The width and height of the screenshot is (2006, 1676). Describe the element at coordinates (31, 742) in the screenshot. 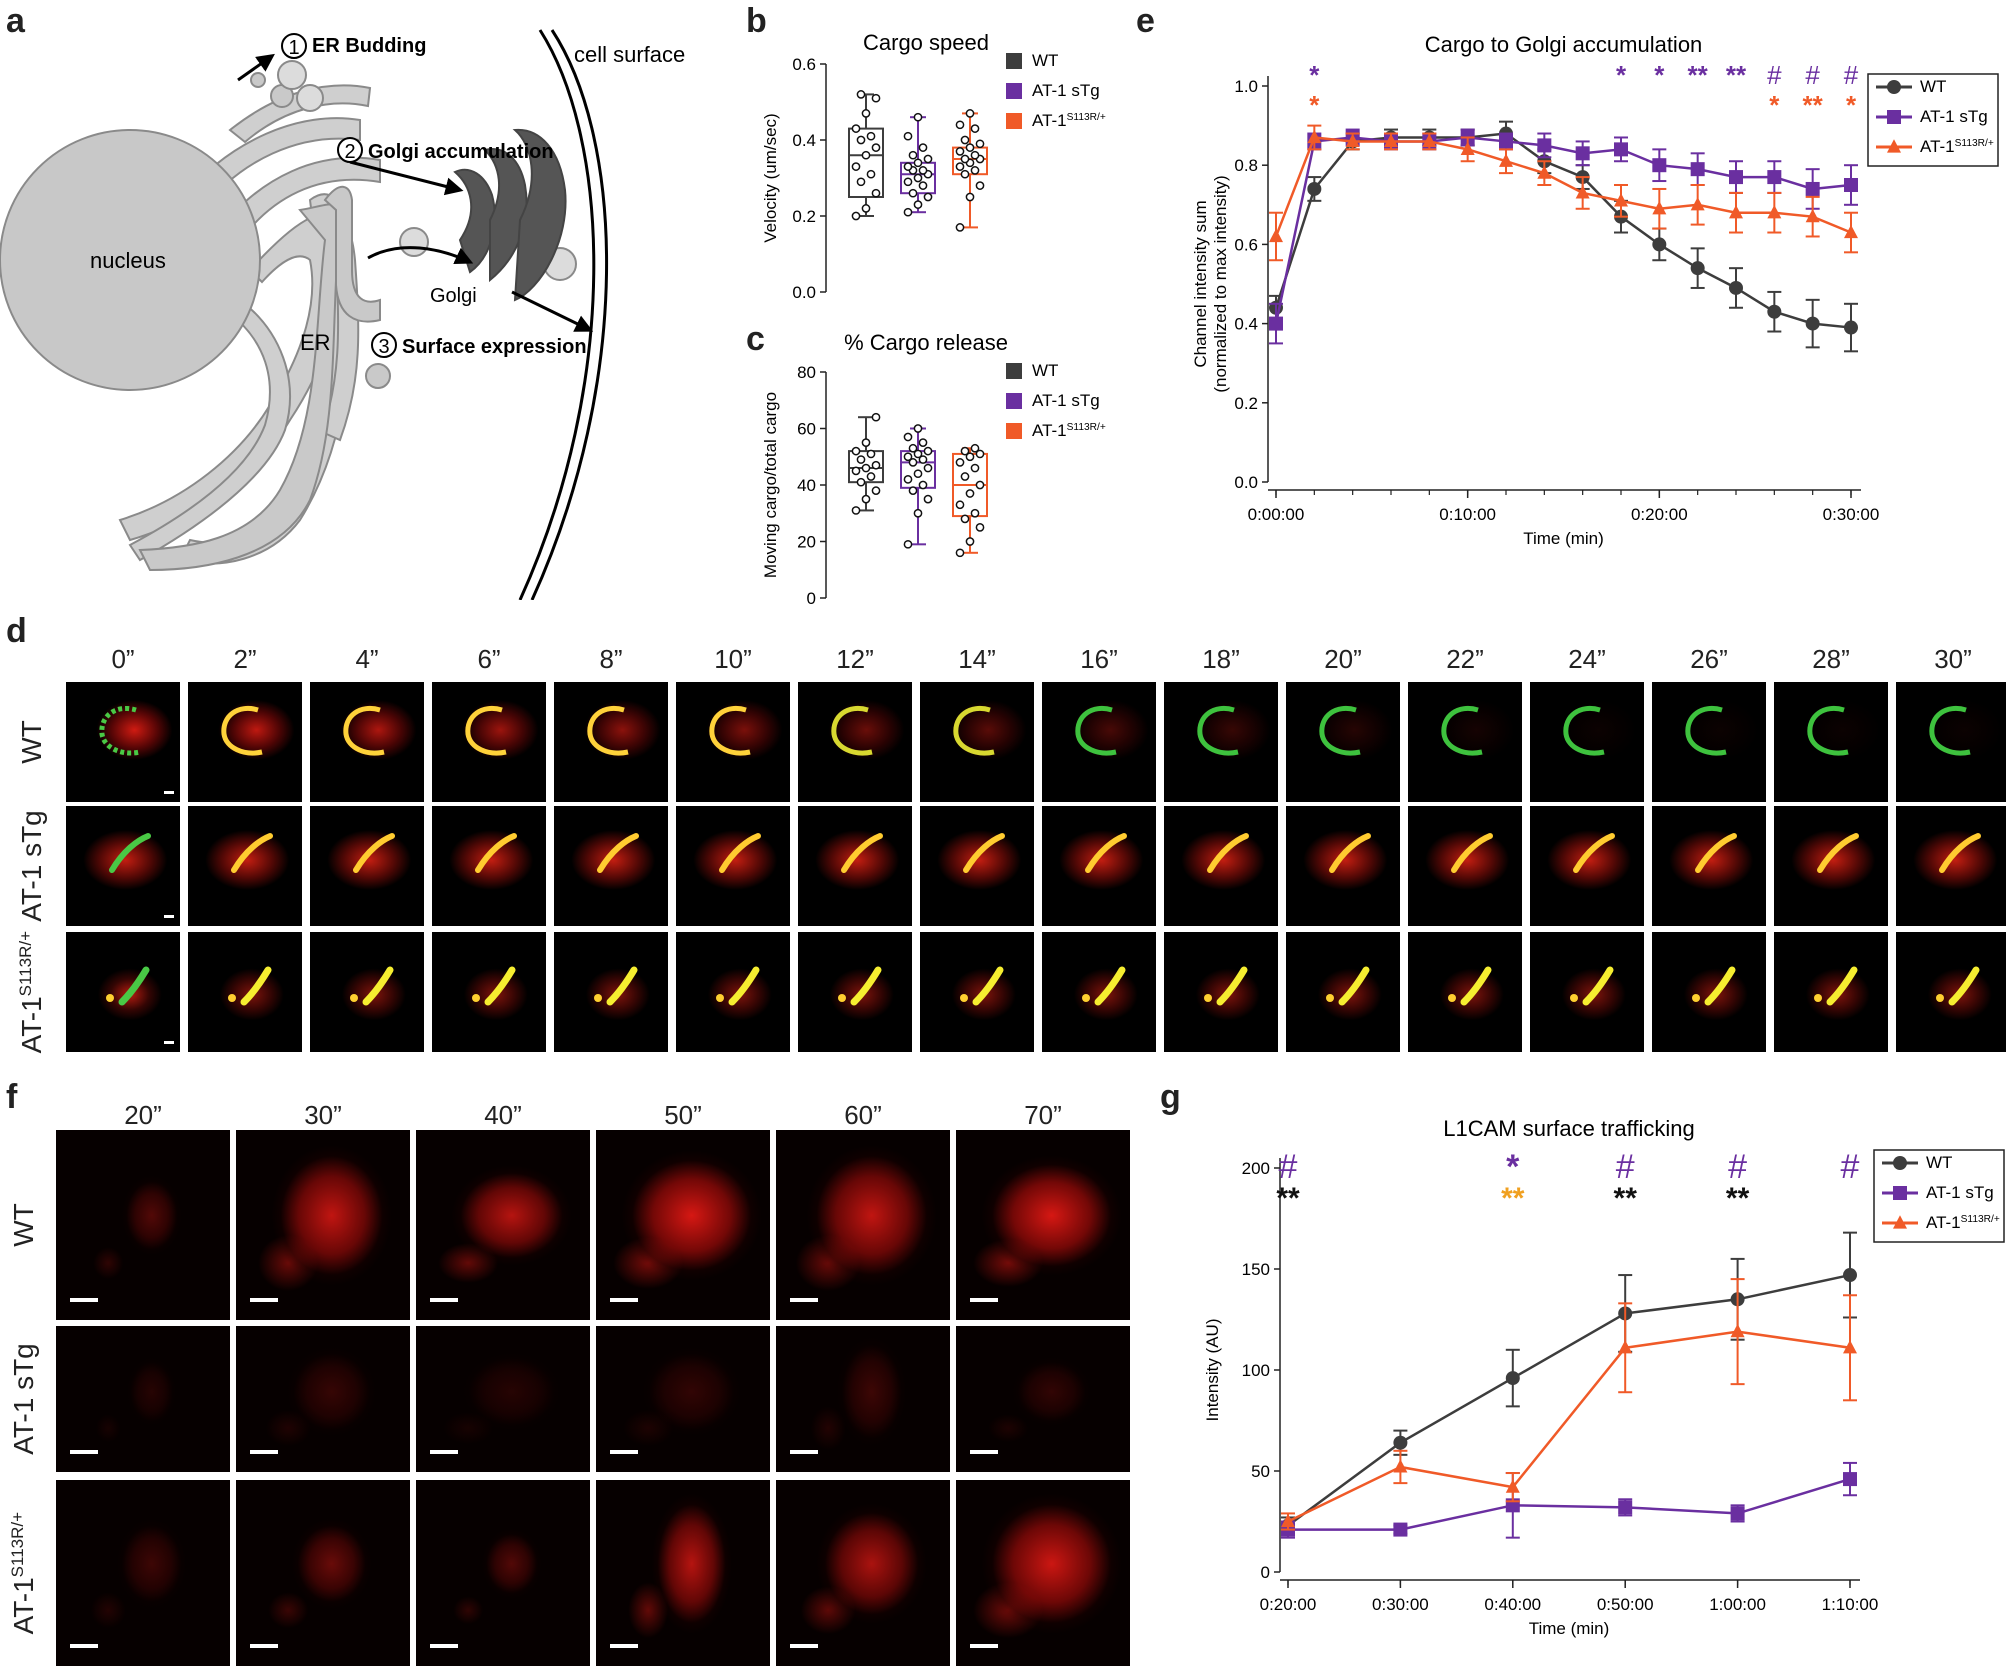

I see `row-label: WT` at that location.